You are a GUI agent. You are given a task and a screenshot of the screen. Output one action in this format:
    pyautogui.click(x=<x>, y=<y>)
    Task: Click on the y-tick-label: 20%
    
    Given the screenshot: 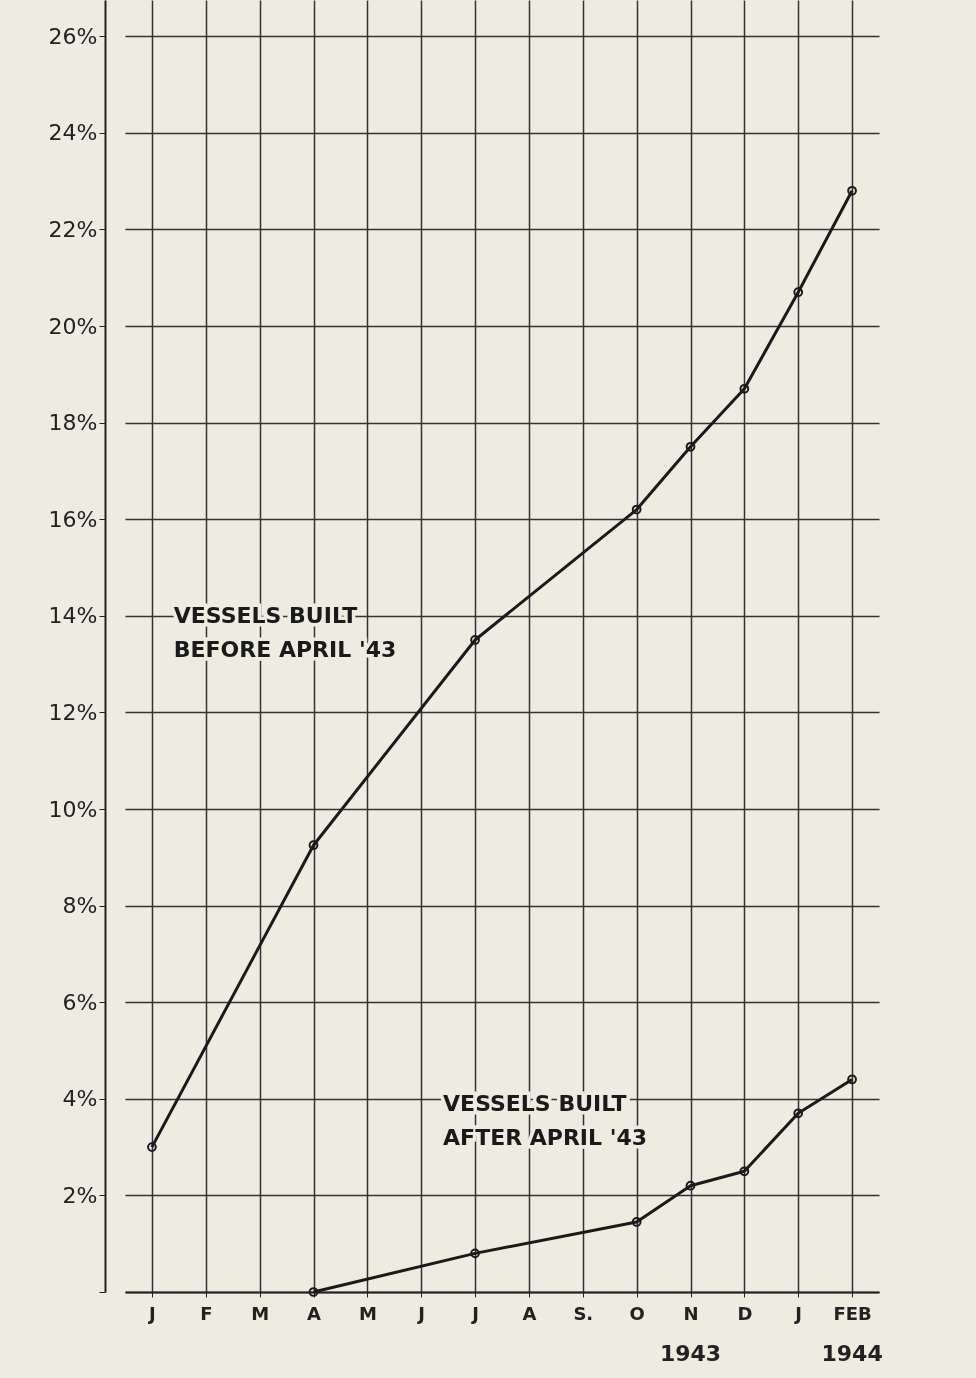 What is the action you would take?
    pyautogui.click(x=73, y=326)
    